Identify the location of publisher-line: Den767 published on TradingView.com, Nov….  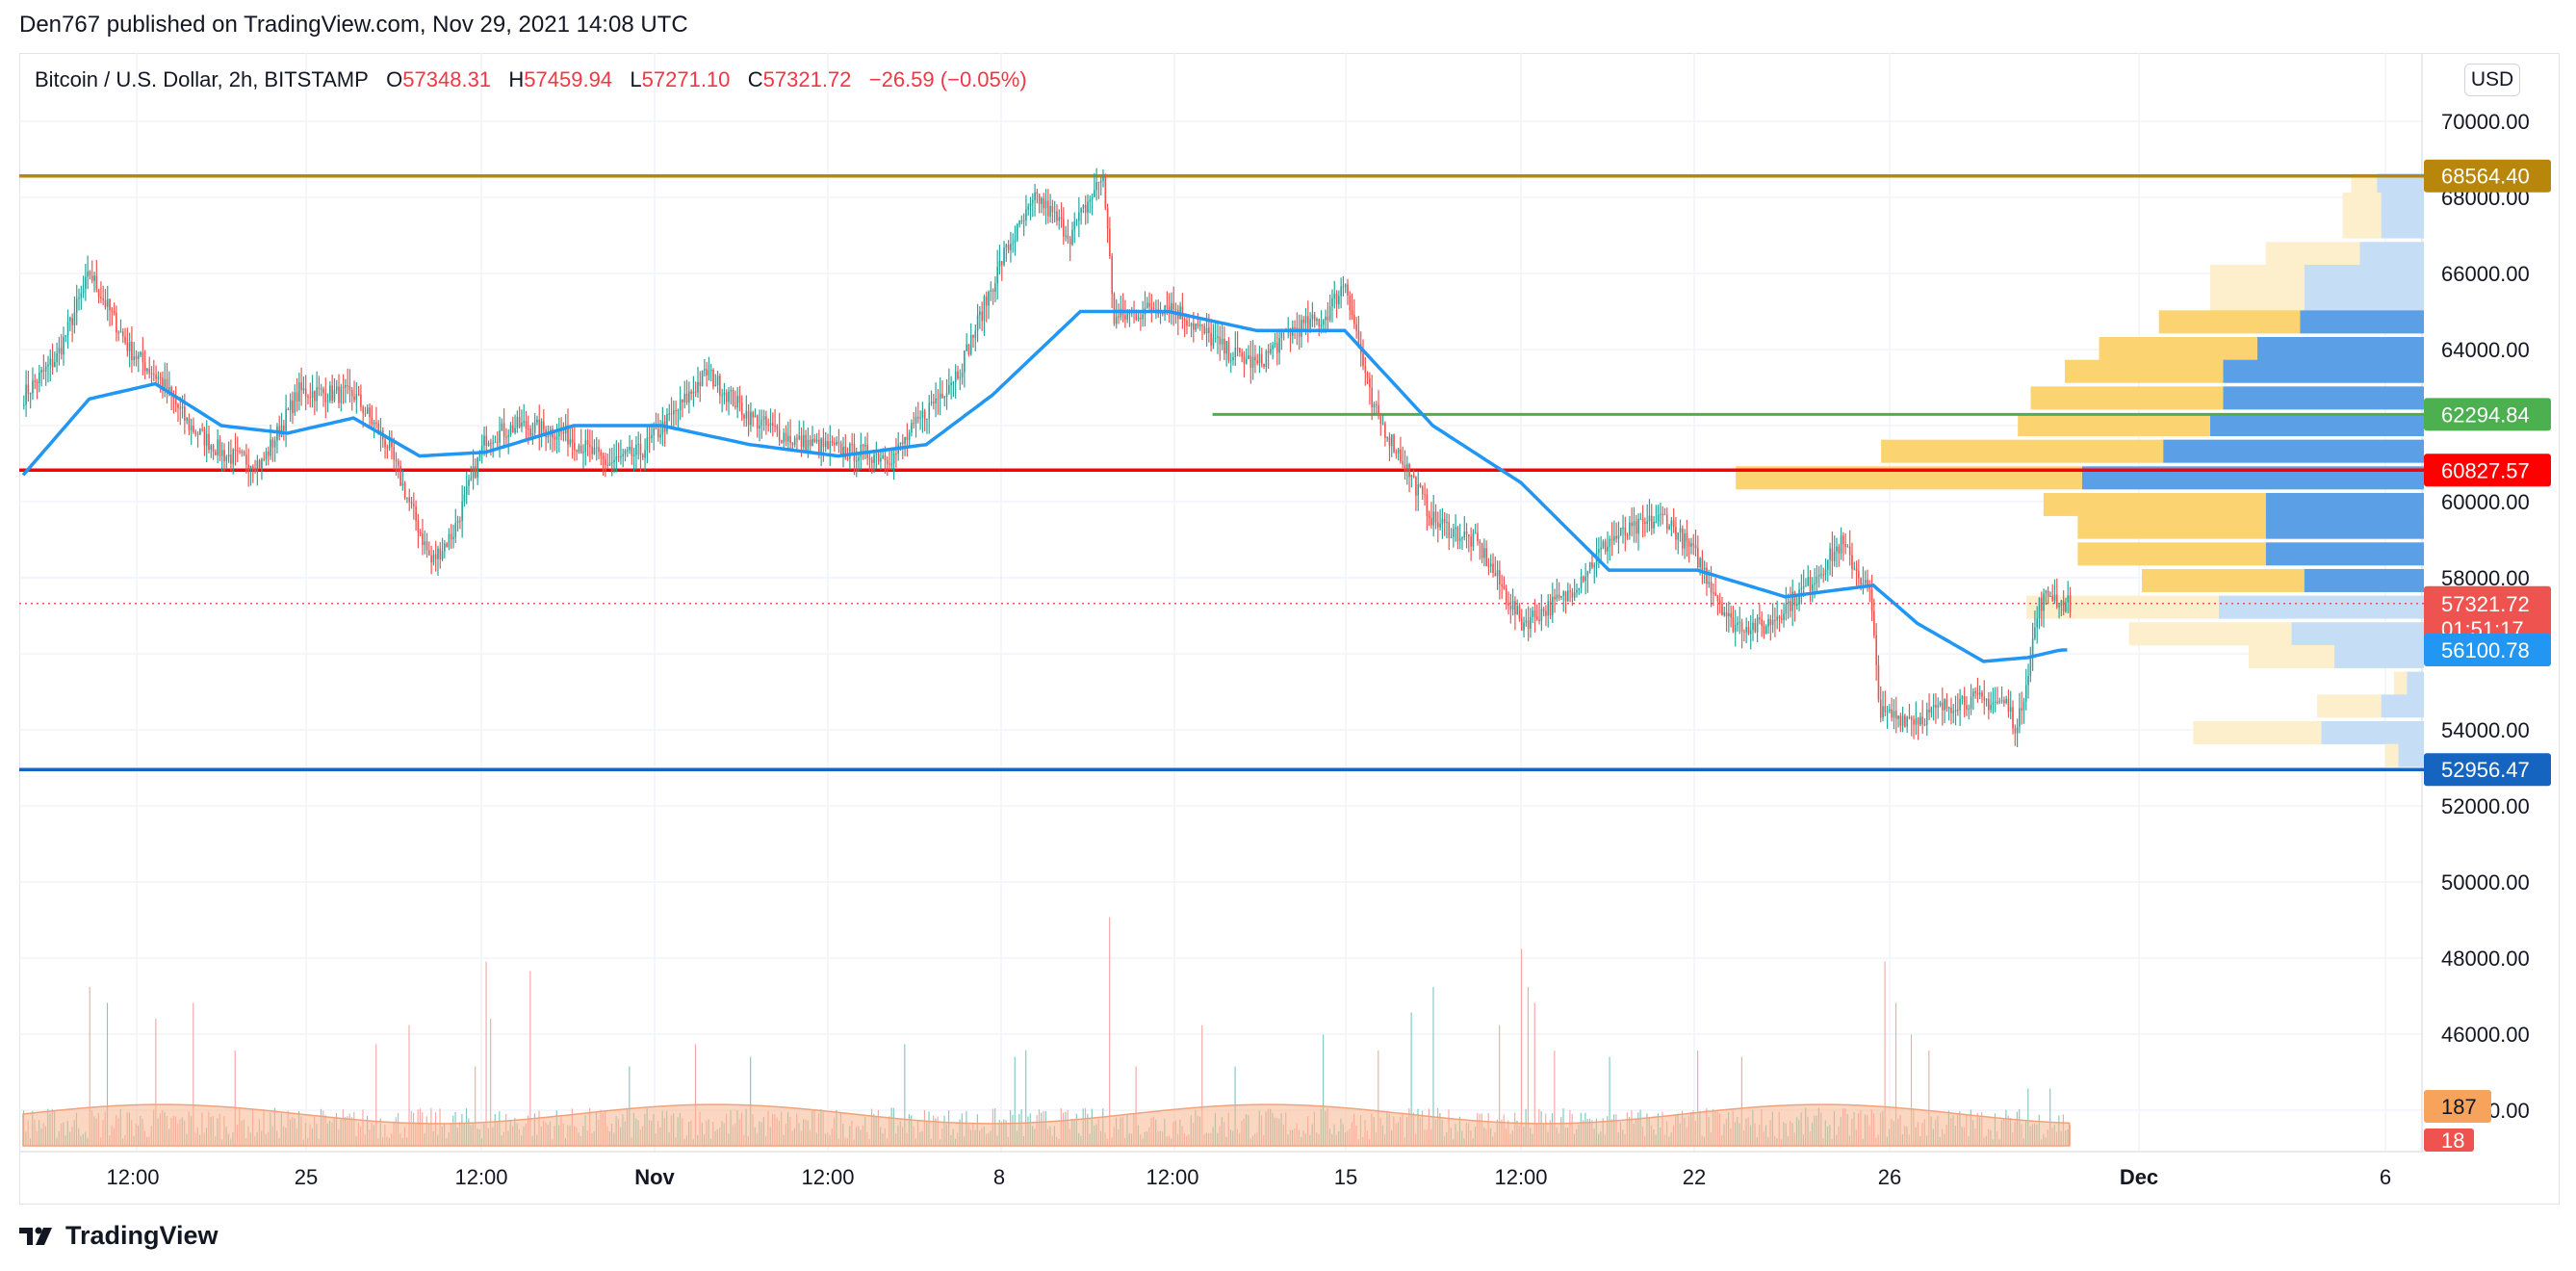
(354, 25).